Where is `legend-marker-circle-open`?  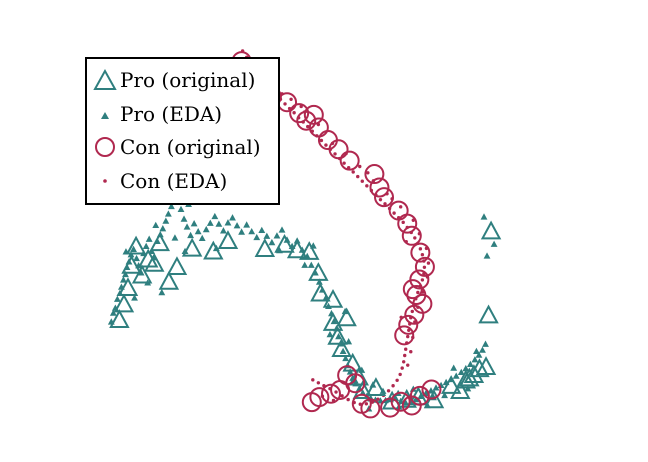 legend-marker-circle-open is located at coordinates (105, 147).